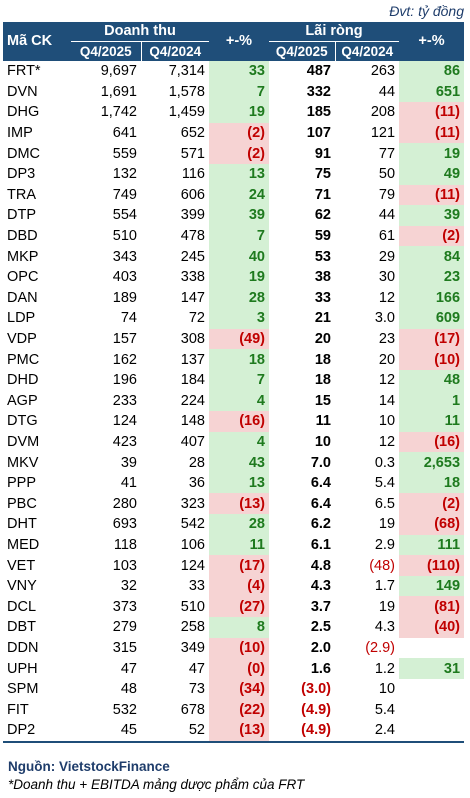 This screenshot has width=470, height=798. I want to click on revenue-q4-2024: 407, so click(192, 441).